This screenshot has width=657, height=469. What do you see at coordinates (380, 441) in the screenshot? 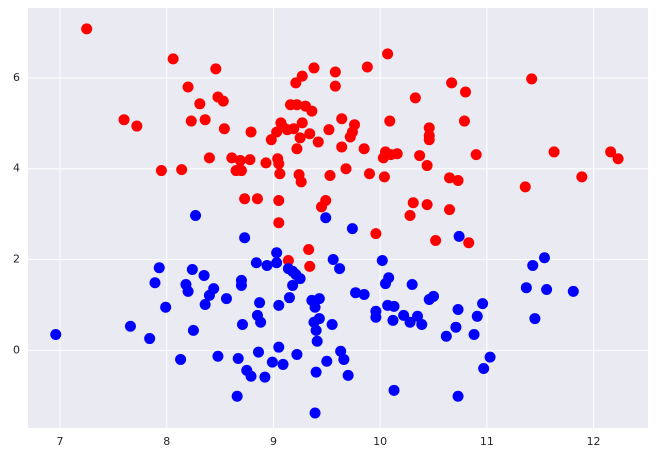
I see `x-tick-label: 10` at bounding box center [380, 441].